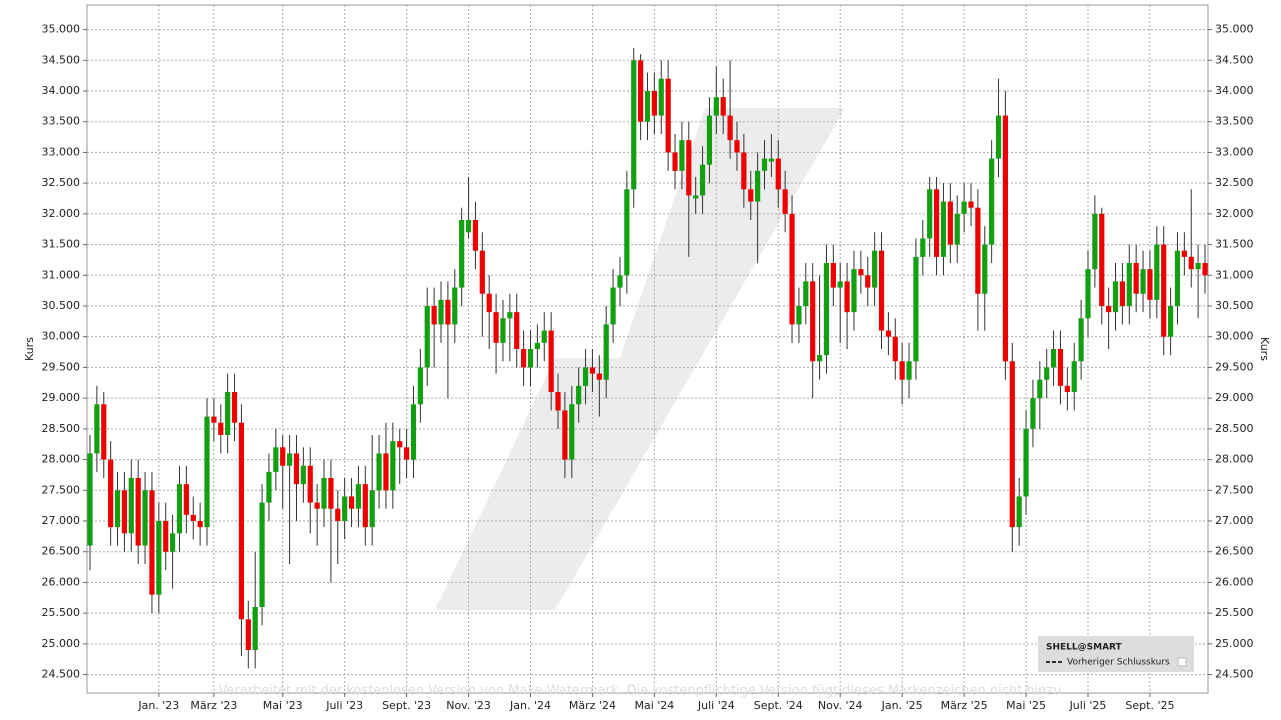 This screenshot has height=720, width=1281. What do you see at coordinates (1234, 305) in the screenshot?
I see `y-tick-label-right: 30.500` at bounding box center [1234, 305].